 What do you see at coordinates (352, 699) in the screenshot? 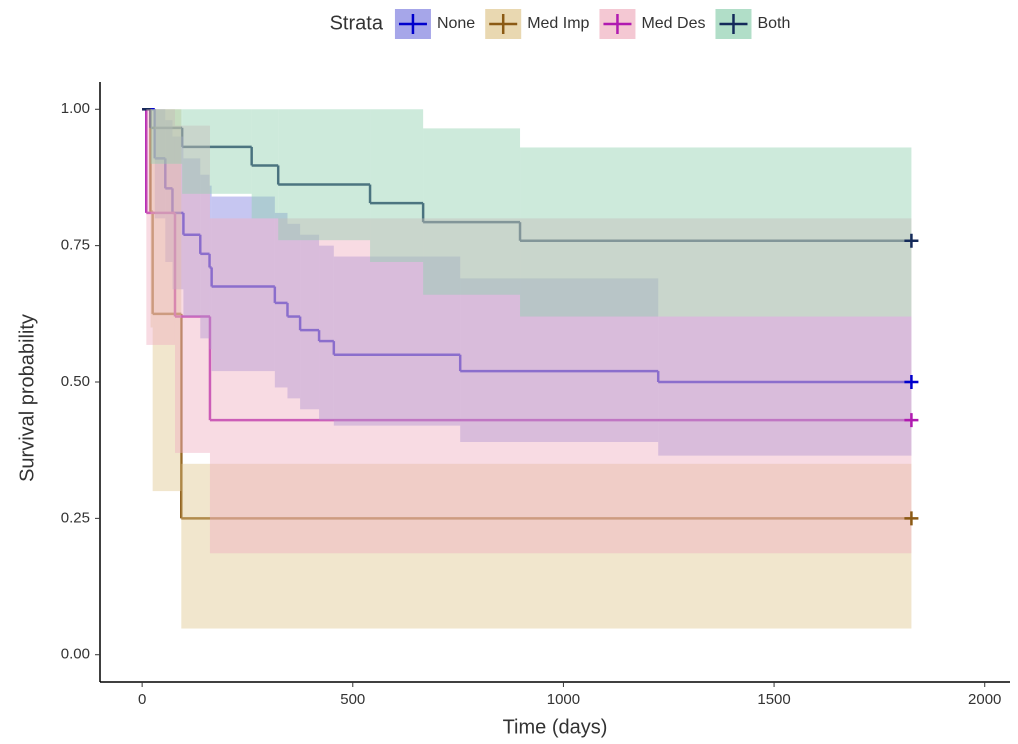
I see `x-tick-label: 500` at bounding box center [352, 699].